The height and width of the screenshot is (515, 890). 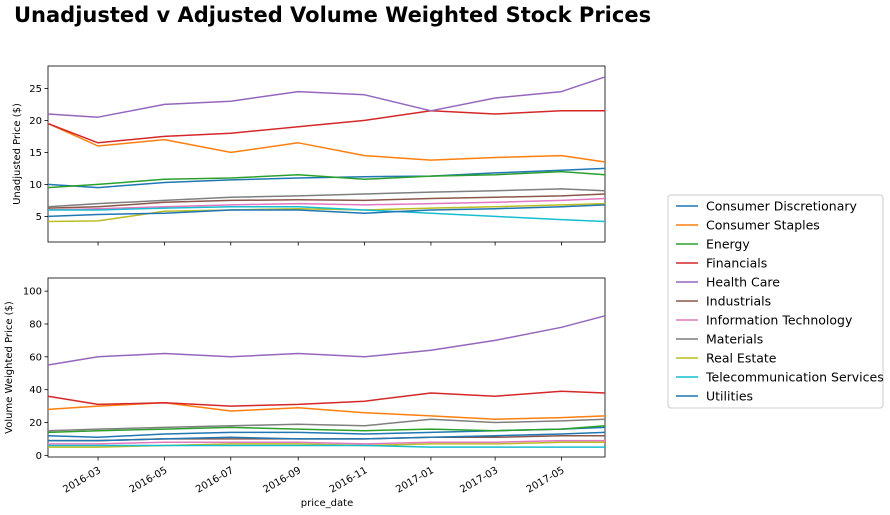 What do you see at coordinates (415, 480) in the screenshot?
I see `volume-weighted-x-tick-label: 2017-01` at bounding box center [415, 480].